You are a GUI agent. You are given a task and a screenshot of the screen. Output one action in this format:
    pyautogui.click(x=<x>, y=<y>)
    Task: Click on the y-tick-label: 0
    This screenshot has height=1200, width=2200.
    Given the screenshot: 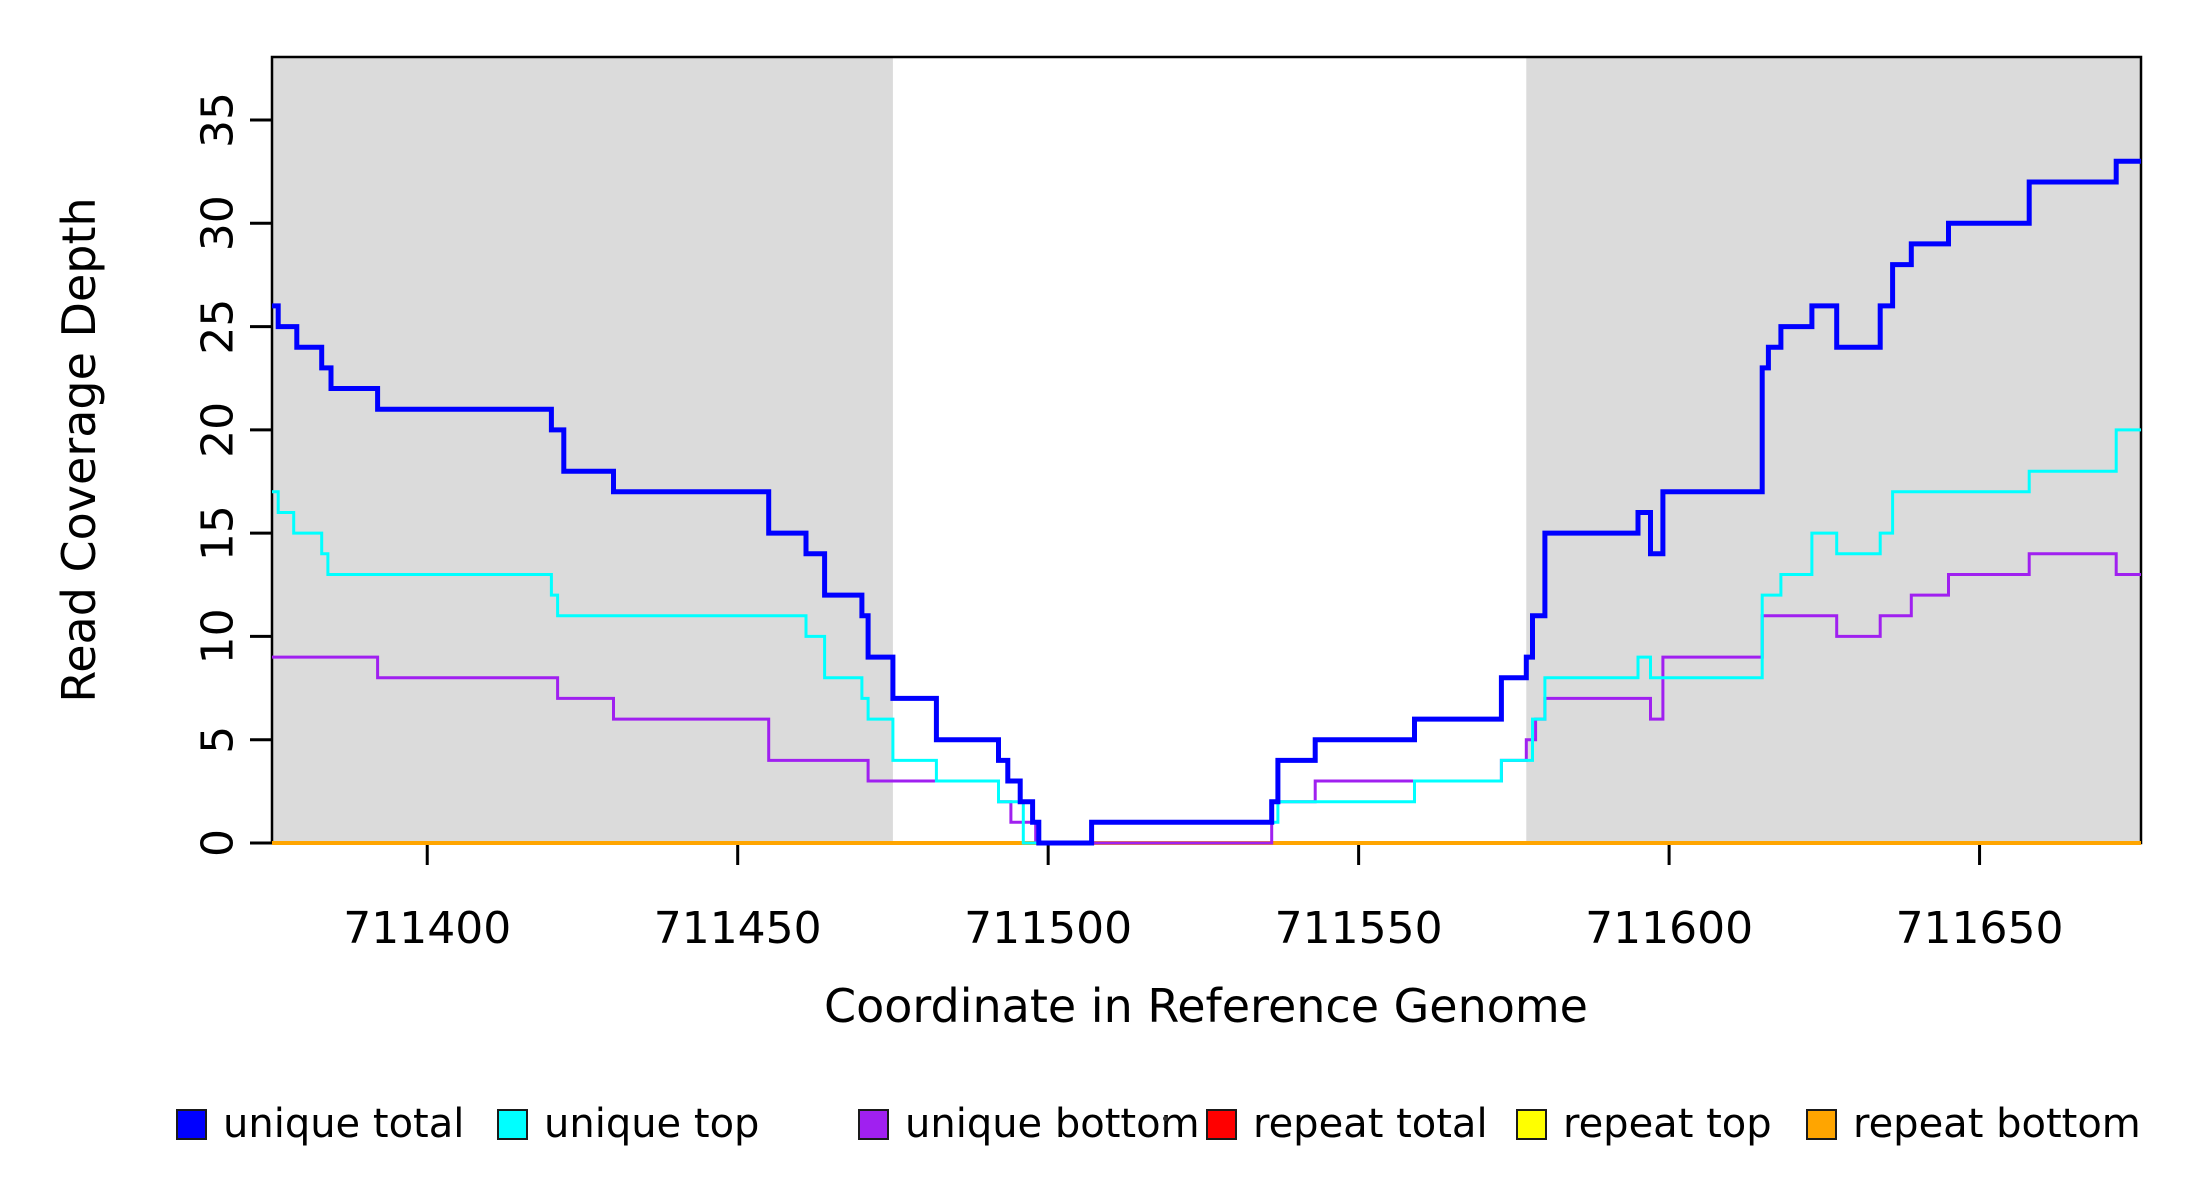 What is the action you would take?
    pyautogui.click(x=218, y=843)
    